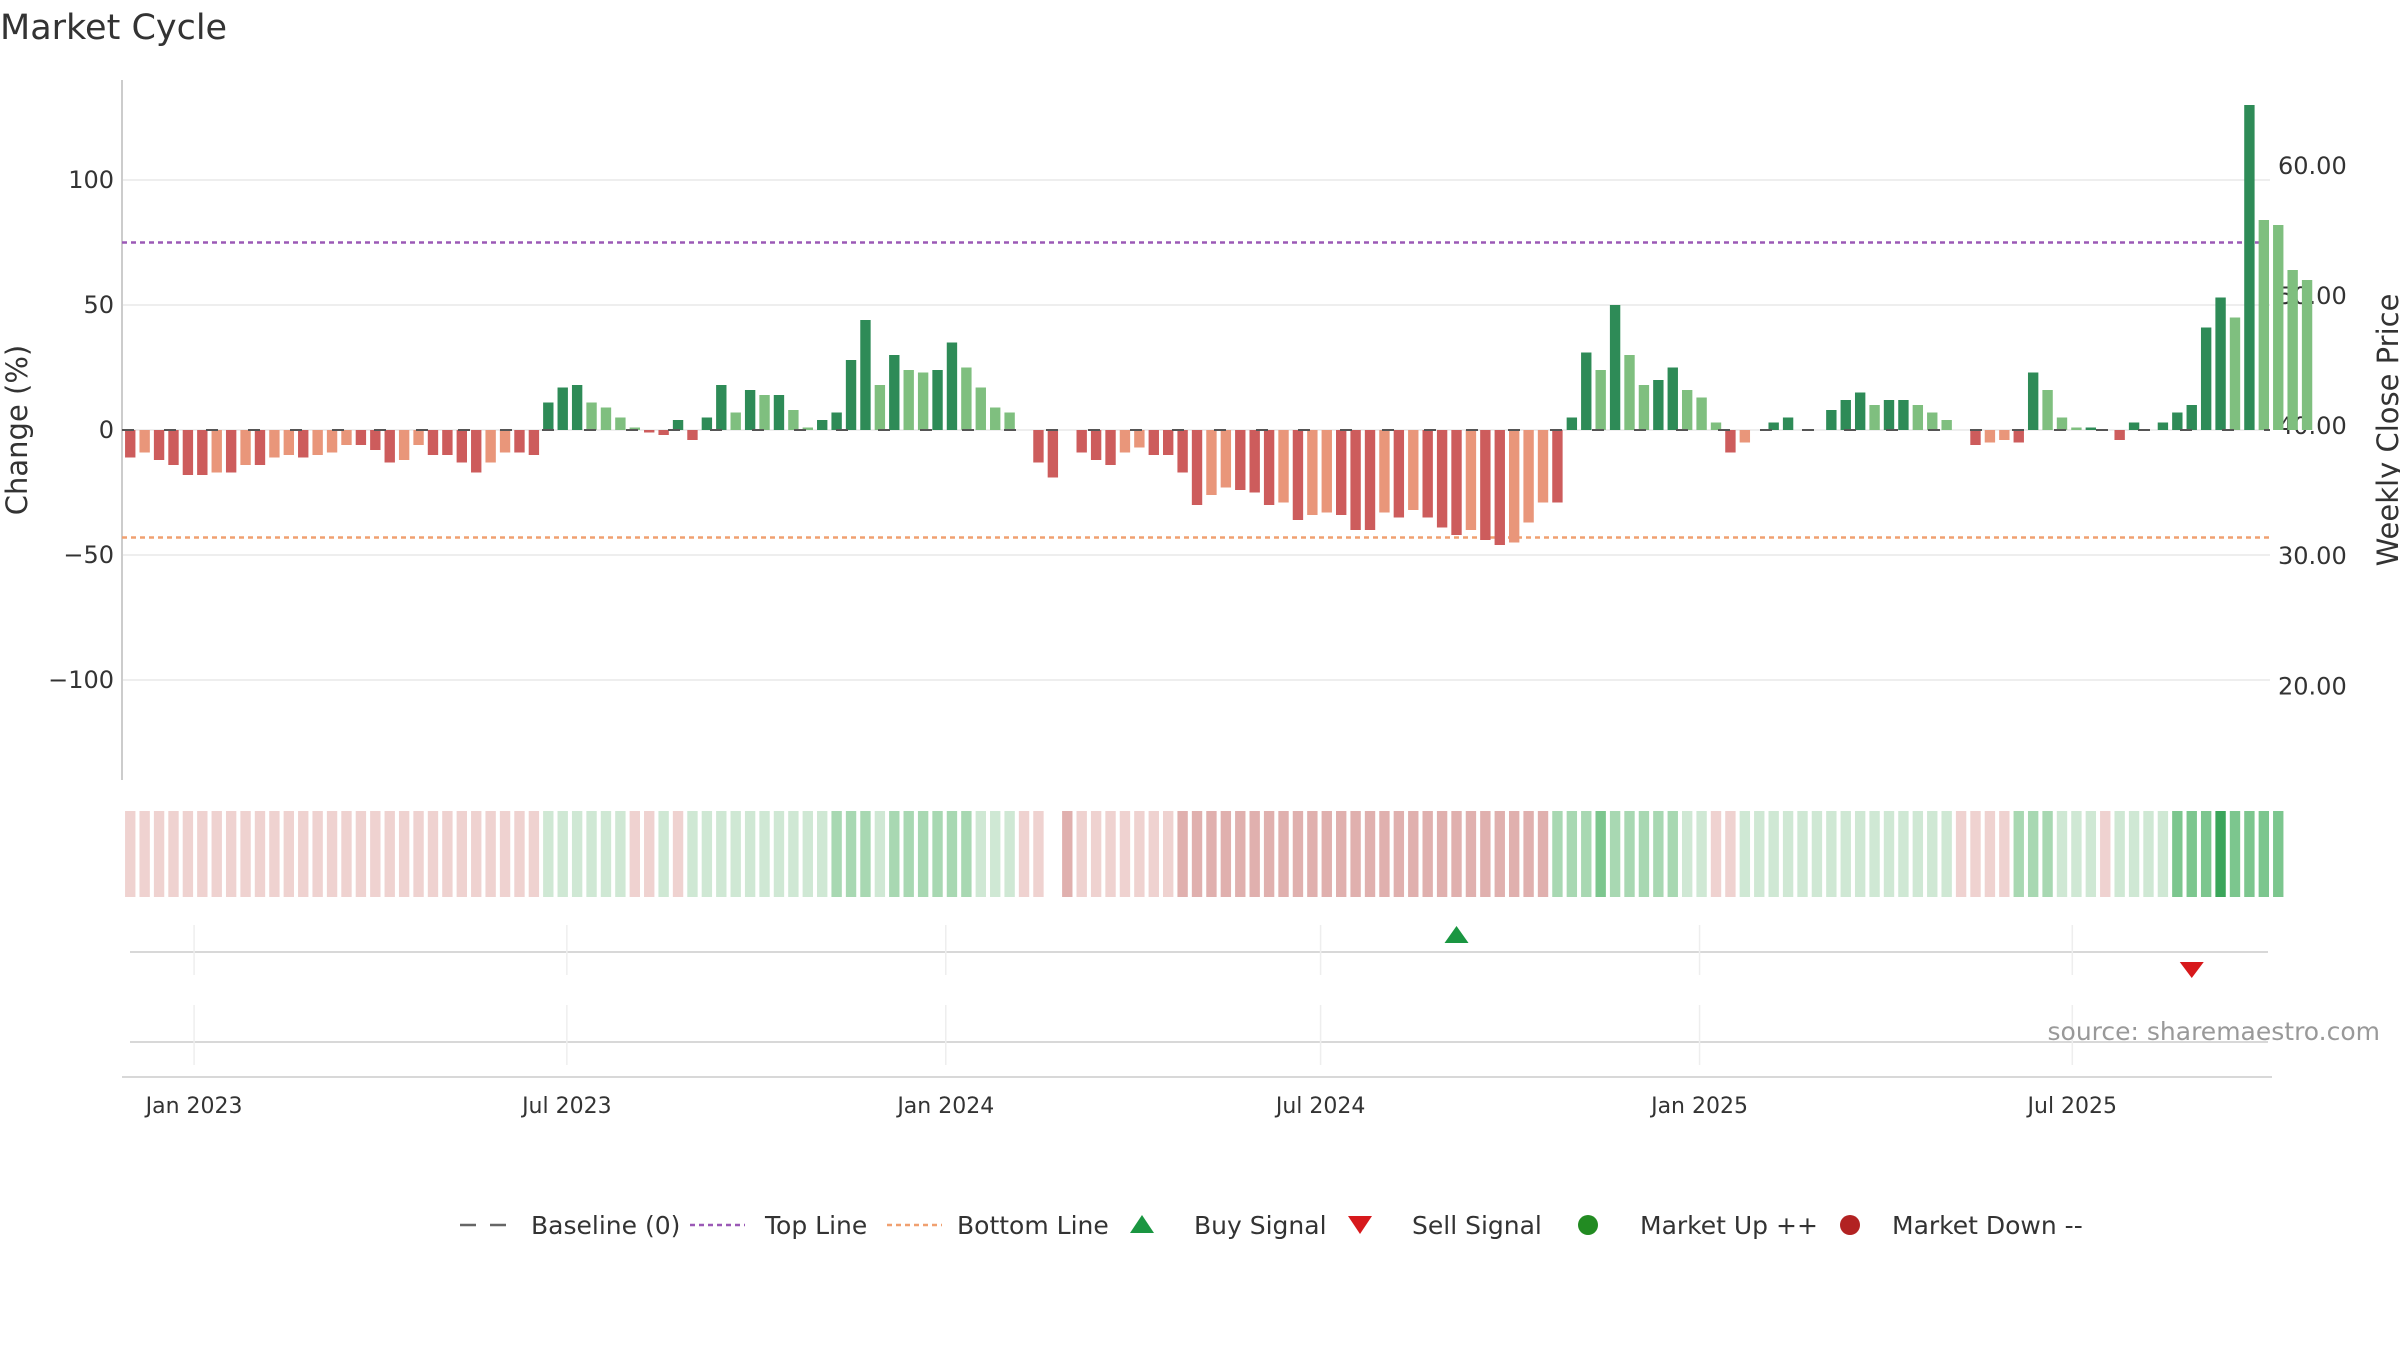 This screenshot has height=1350, width=2400. I want to click on buy-signal-marker, so click(1456, 934).